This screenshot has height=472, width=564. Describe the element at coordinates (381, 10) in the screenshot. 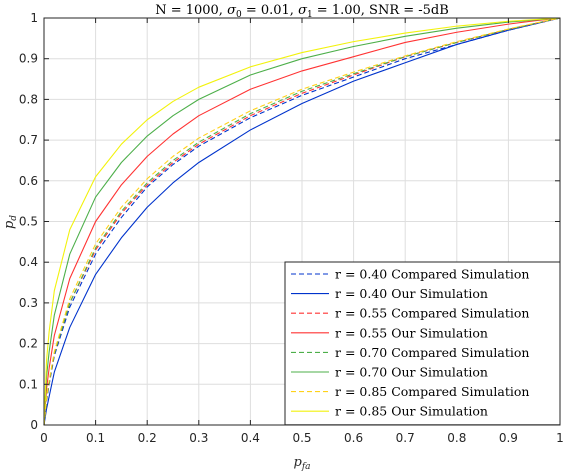

I see `title-sigma1-value: = 1.00, SNR = -5dB` at that location.